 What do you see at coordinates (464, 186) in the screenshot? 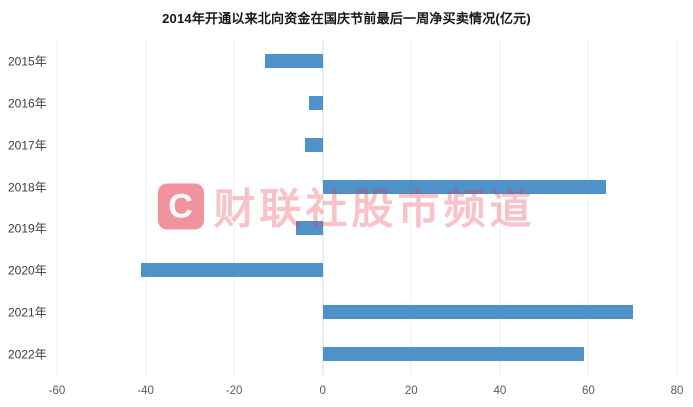
I see `bar-2018年` at bounding box center [464, 186].